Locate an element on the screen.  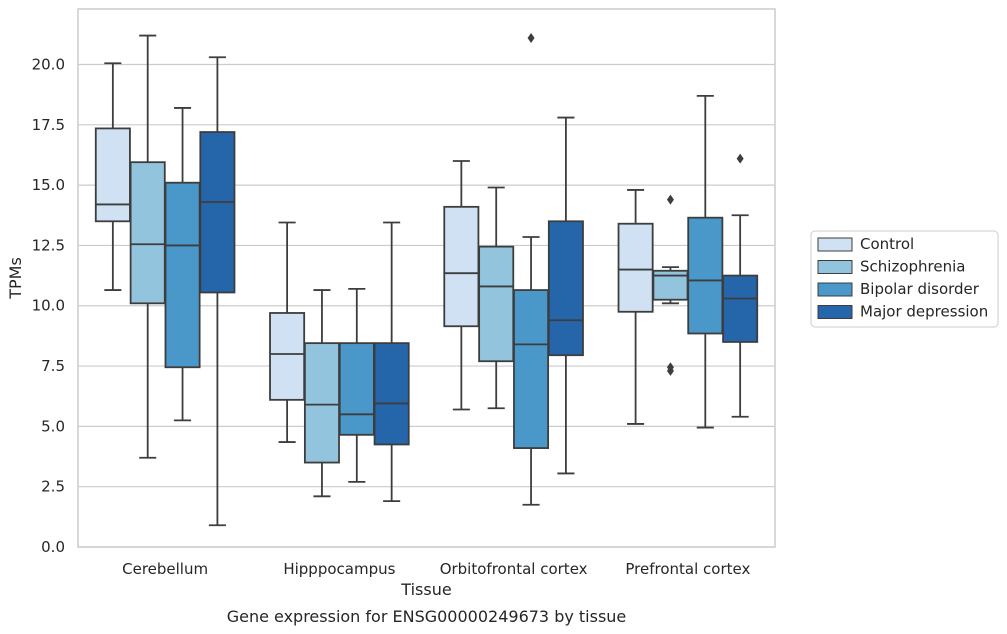
y-axis-label: TPMs is located at coordinates (15, 278).